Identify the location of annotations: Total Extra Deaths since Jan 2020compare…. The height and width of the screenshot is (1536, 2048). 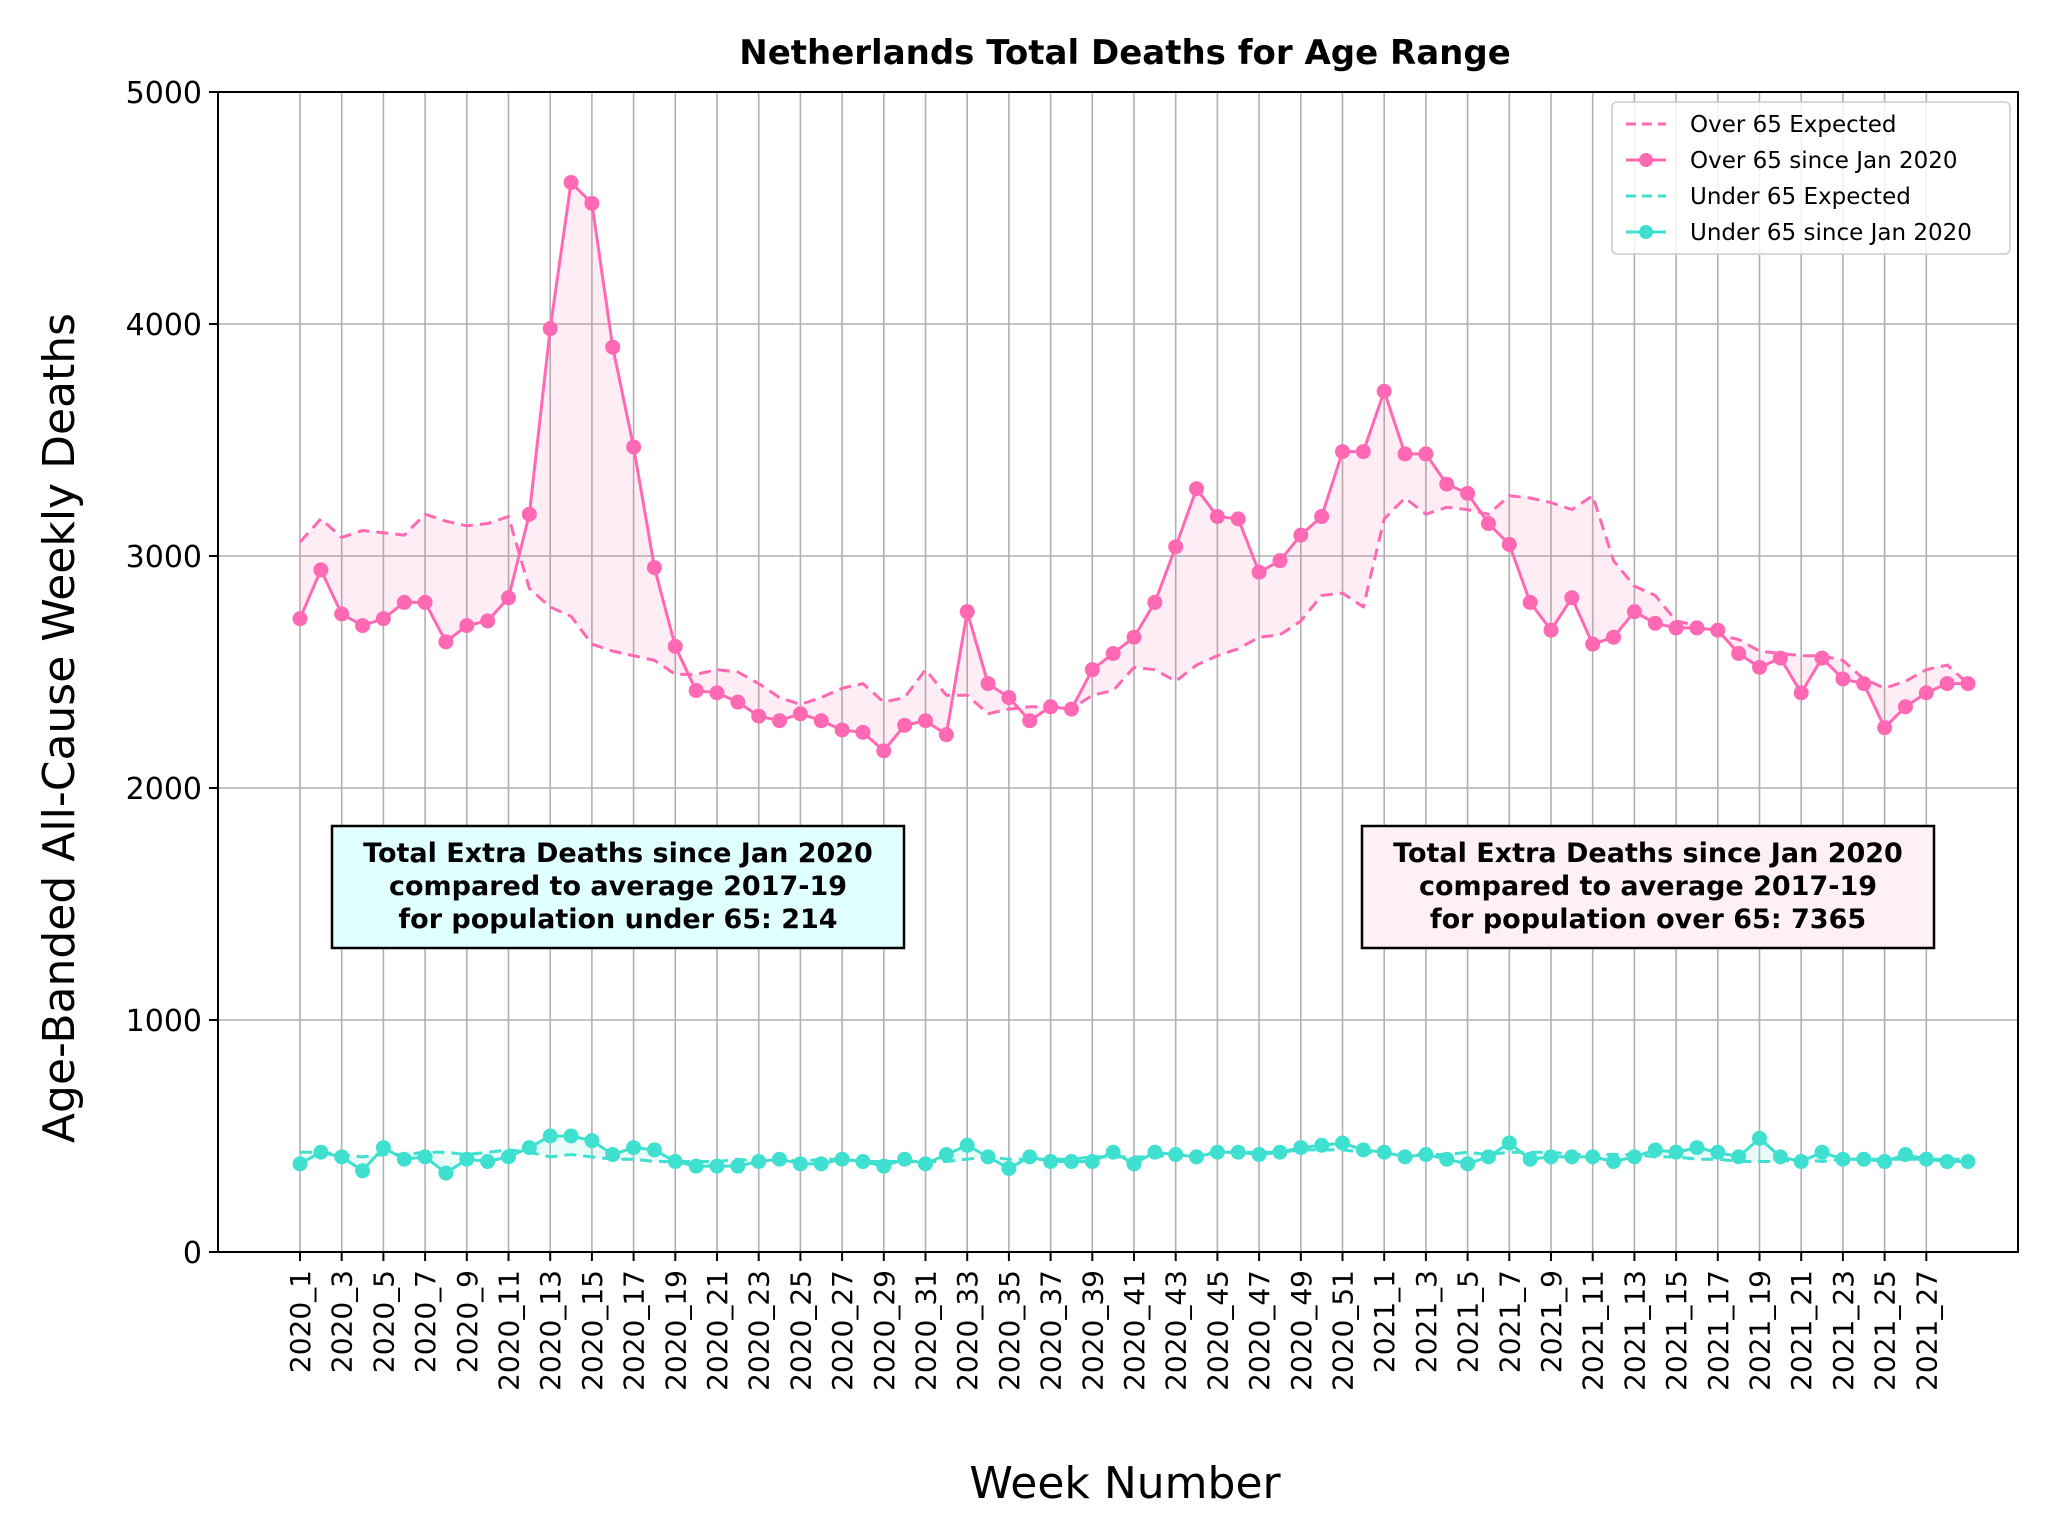
(1133, 887).